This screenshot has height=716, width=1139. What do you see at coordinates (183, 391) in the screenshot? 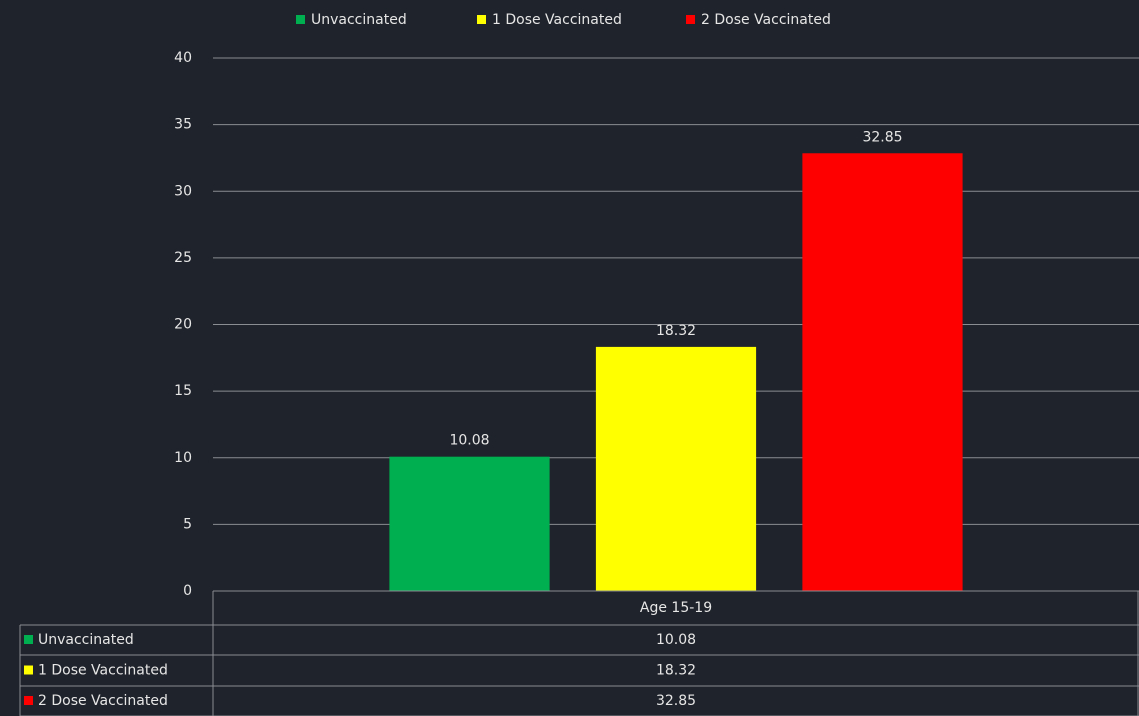
I see `y-tick-label: 15` at bounding box center [183, 391].